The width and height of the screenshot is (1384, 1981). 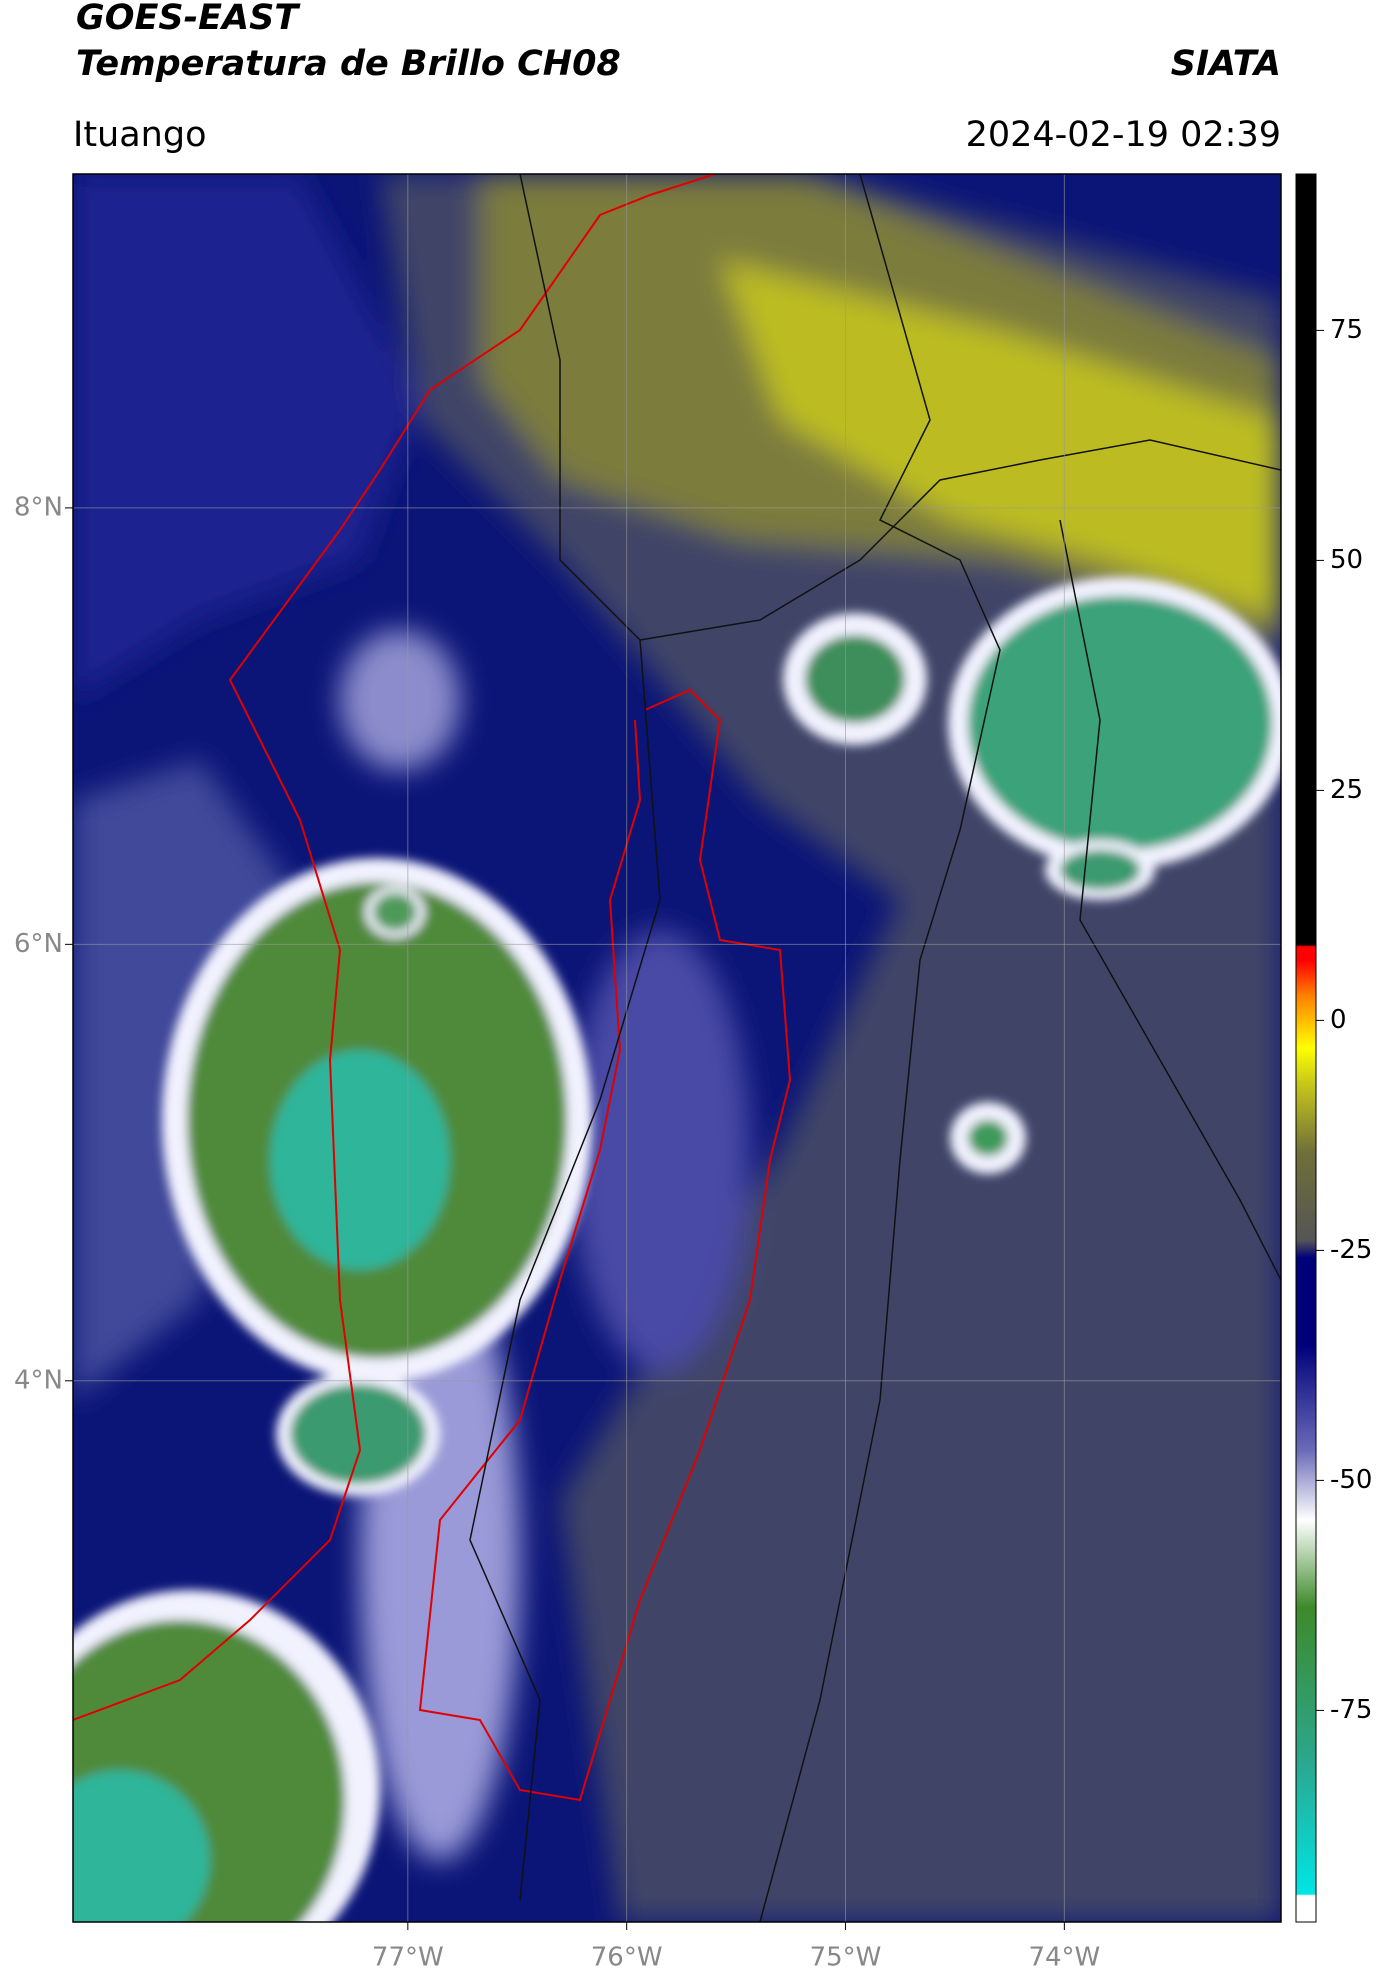 I want to click on x-tick-label: 74°W, so click(x=1064, y=1958).